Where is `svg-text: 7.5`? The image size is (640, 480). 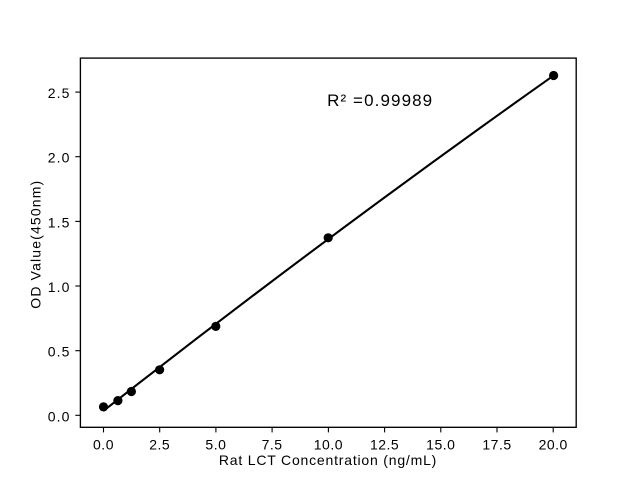 svg-text: 7.5 is located at coordinates (272, 444).